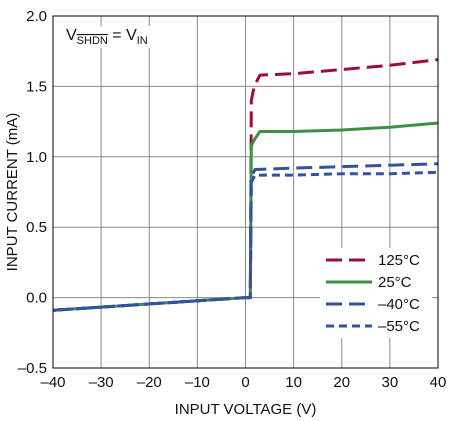 This screenshot has height=421, width=461. I want to click on legend-label: 25°C, so click(395, 282).